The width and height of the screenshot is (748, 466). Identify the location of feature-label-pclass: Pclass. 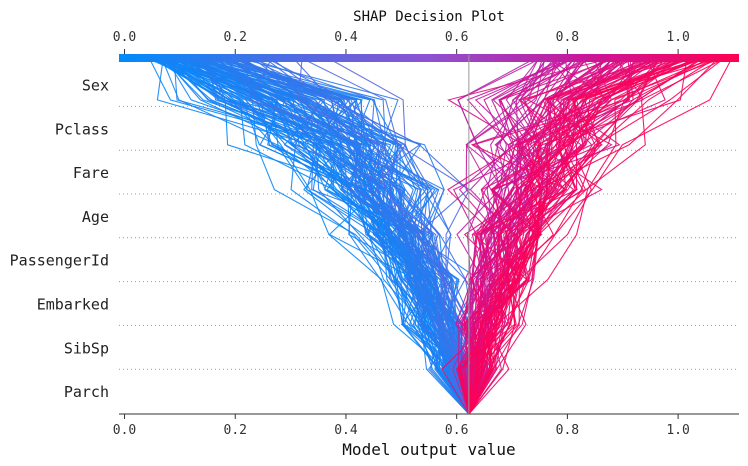
(82, 129).